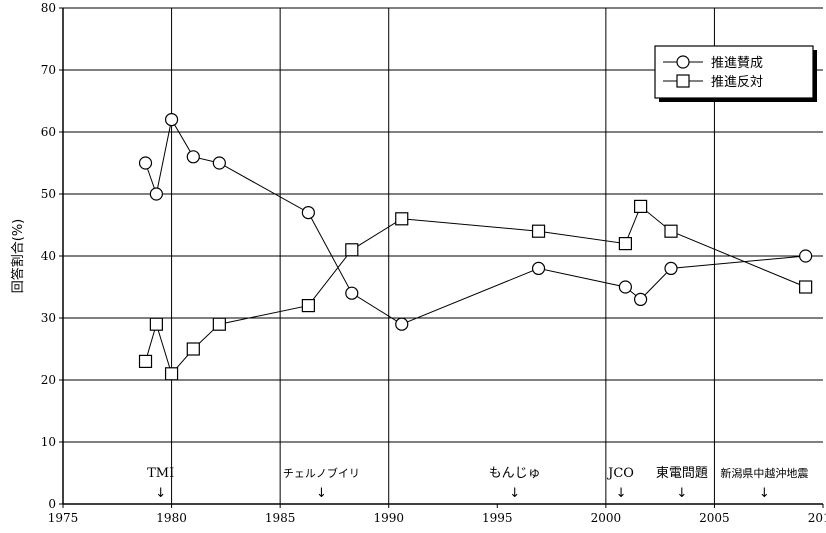  Describe the element at coordinates (48, 256) in the screenshot. I see `y-tick-label: 40` at that location.